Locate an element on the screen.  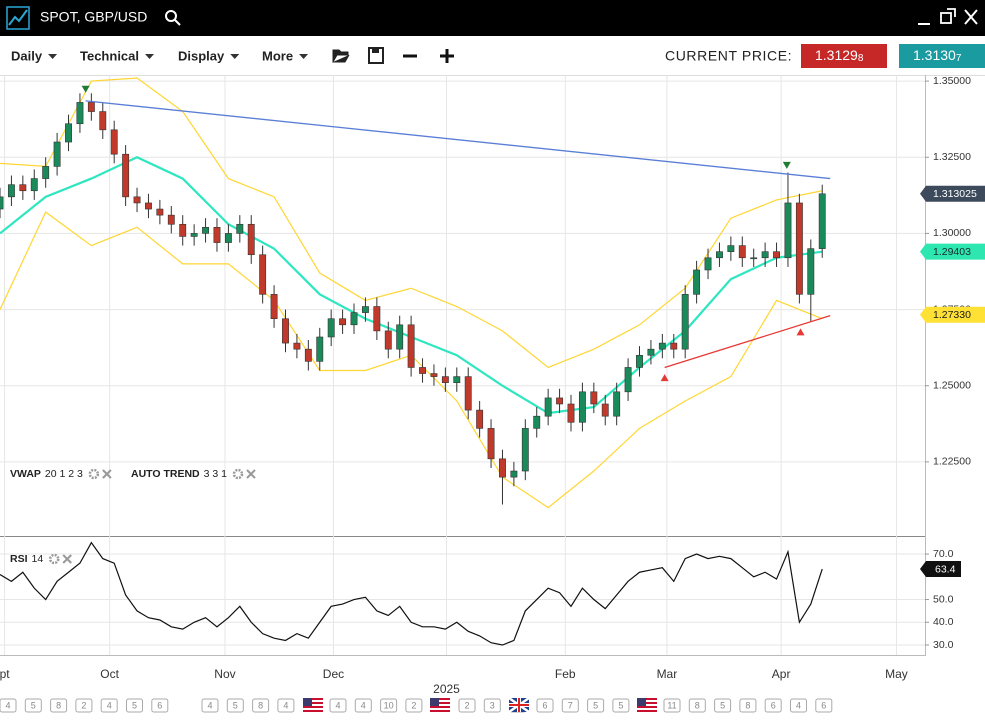
event-icon-label: 4 is located at coordinates (7, 705).